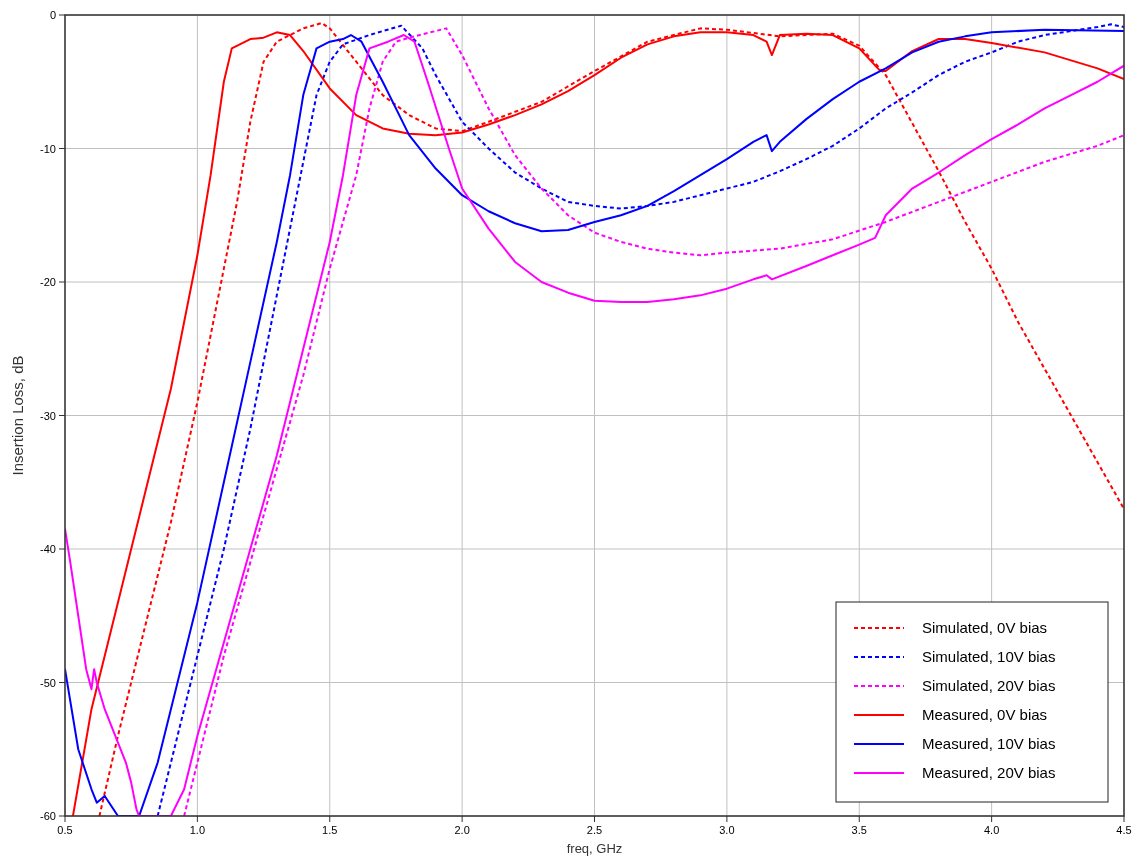  Describe the element at coordinates (65, 830) in the screenshot. I see `x-tick-label: 0.5` at that location.